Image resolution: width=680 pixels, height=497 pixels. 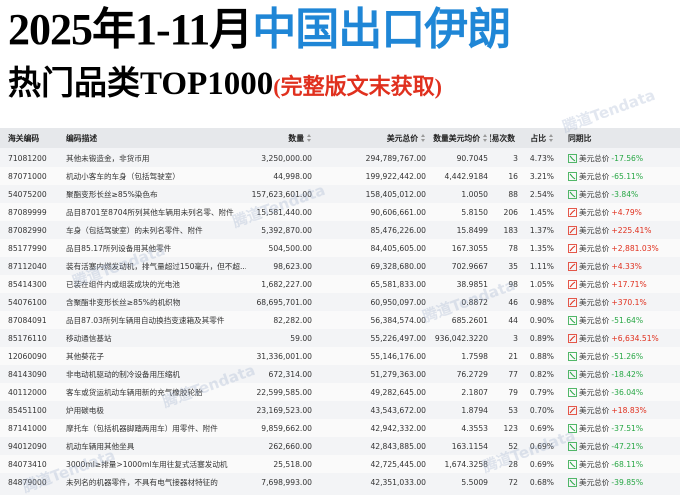 I want to click on header-row: 海关编码 编码描述 数量 美元总价 数量美元均价贸易次数 占比 同期比, so click(x=340, y=138).